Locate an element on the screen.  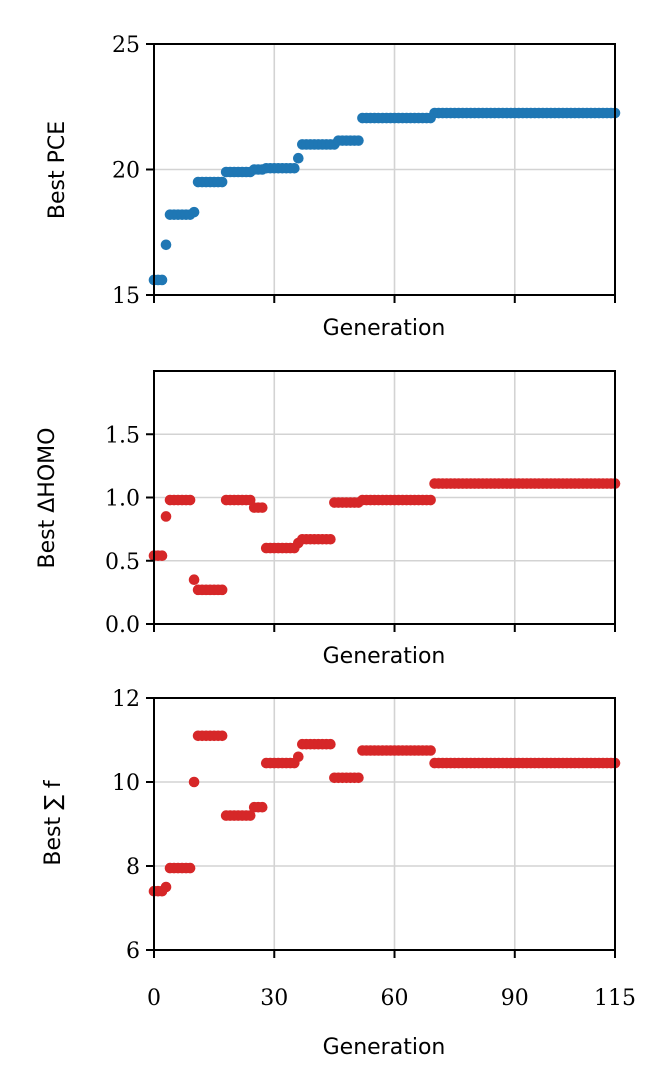
pce-y-axis-label: Best PCE is located at coordinates (57, 170).